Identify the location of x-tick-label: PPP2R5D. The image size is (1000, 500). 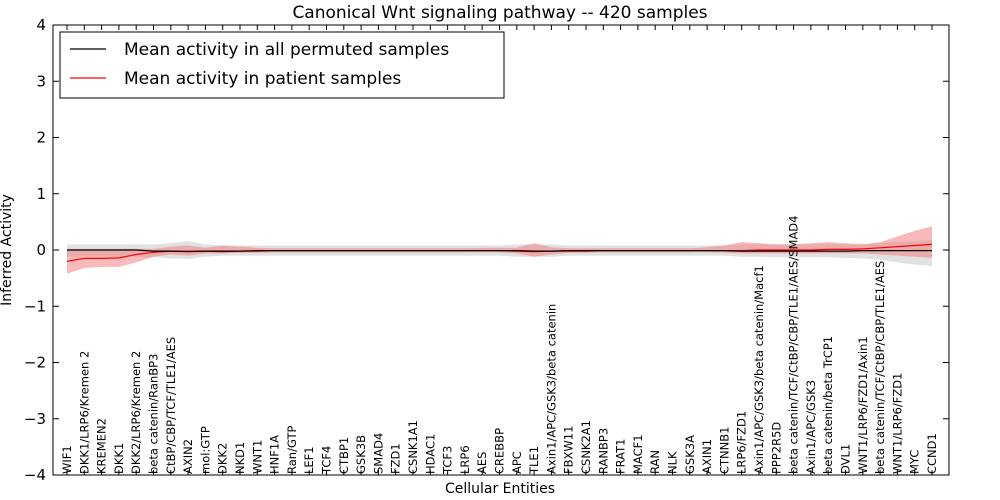
(776, 448).